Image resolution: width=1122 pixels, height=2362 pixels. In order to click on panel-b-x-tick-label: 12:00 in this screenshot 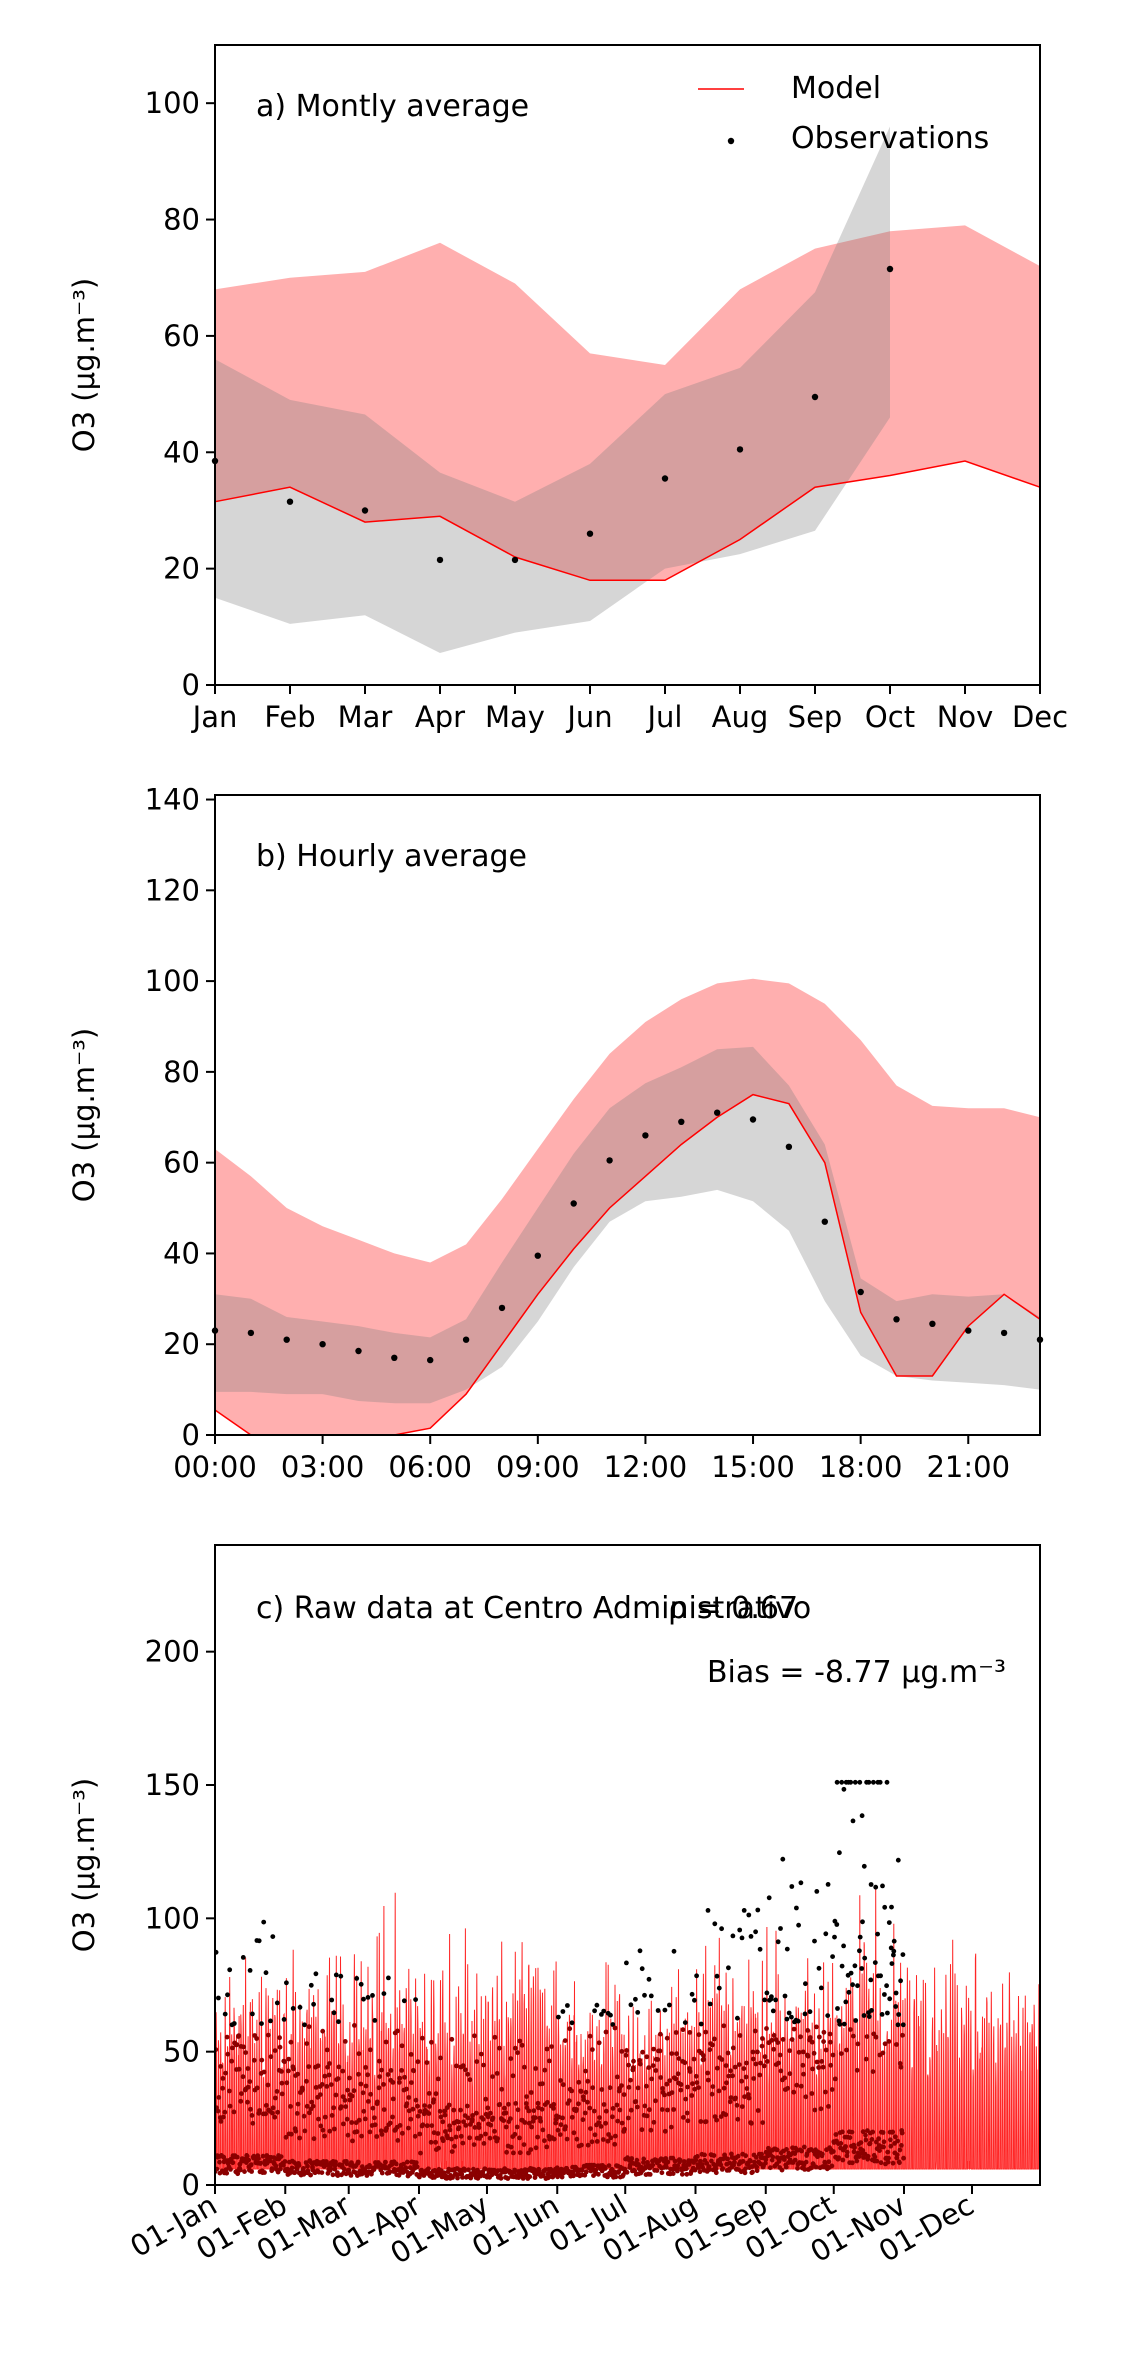, I will do `click(646, 1467)`.